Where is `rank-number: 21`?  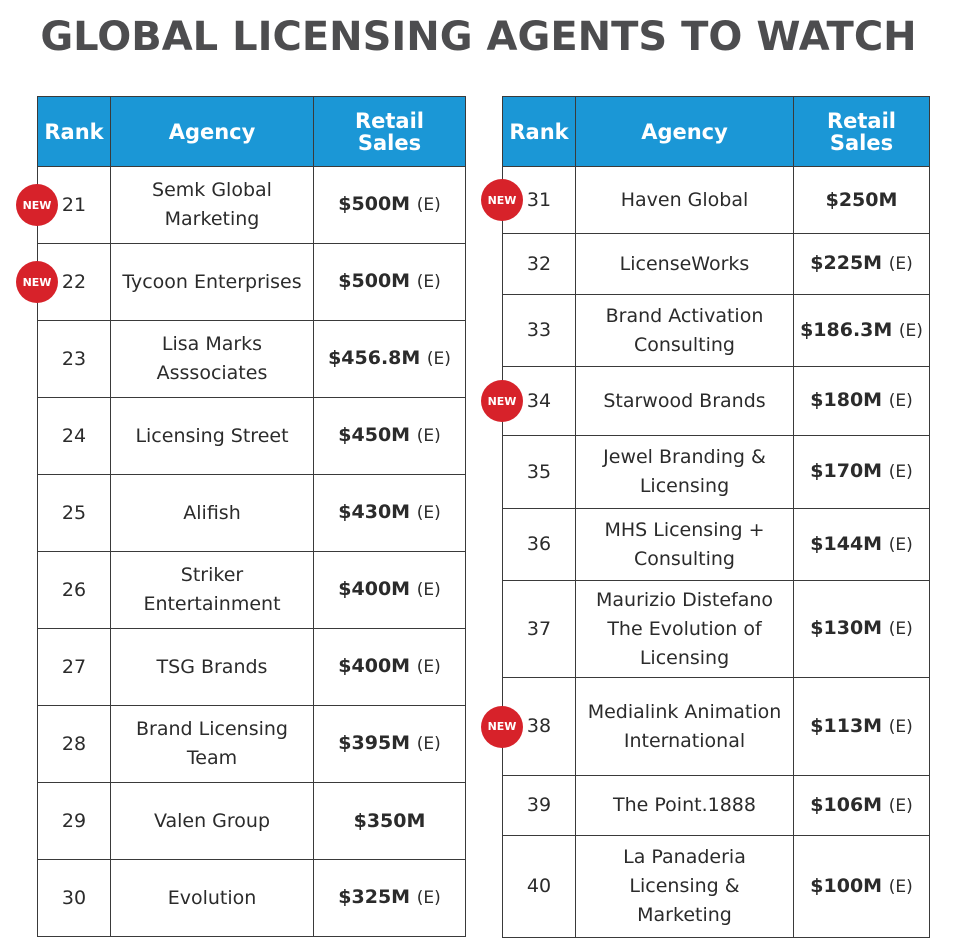 rank-number: 21 is located at coordinates (74, 204).